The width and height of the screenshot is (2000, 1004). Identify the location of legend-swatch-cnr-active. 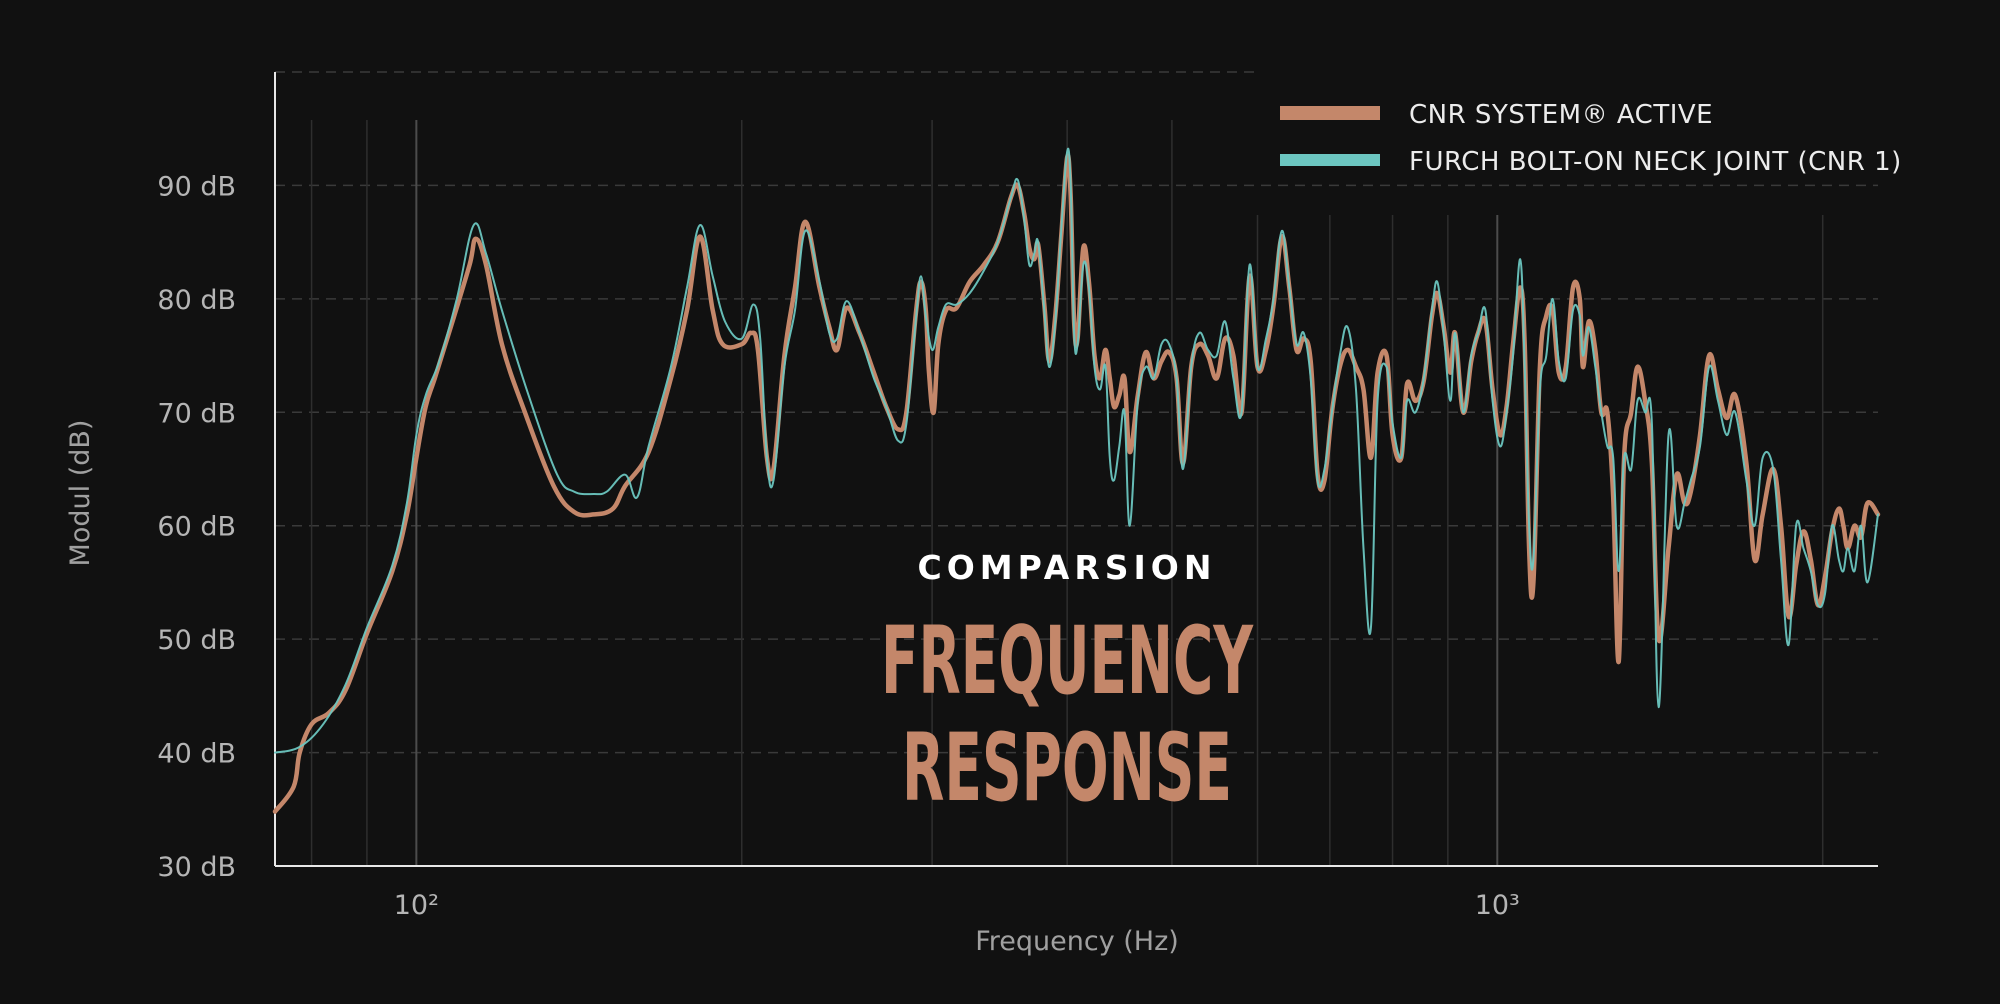
(1330, 113).